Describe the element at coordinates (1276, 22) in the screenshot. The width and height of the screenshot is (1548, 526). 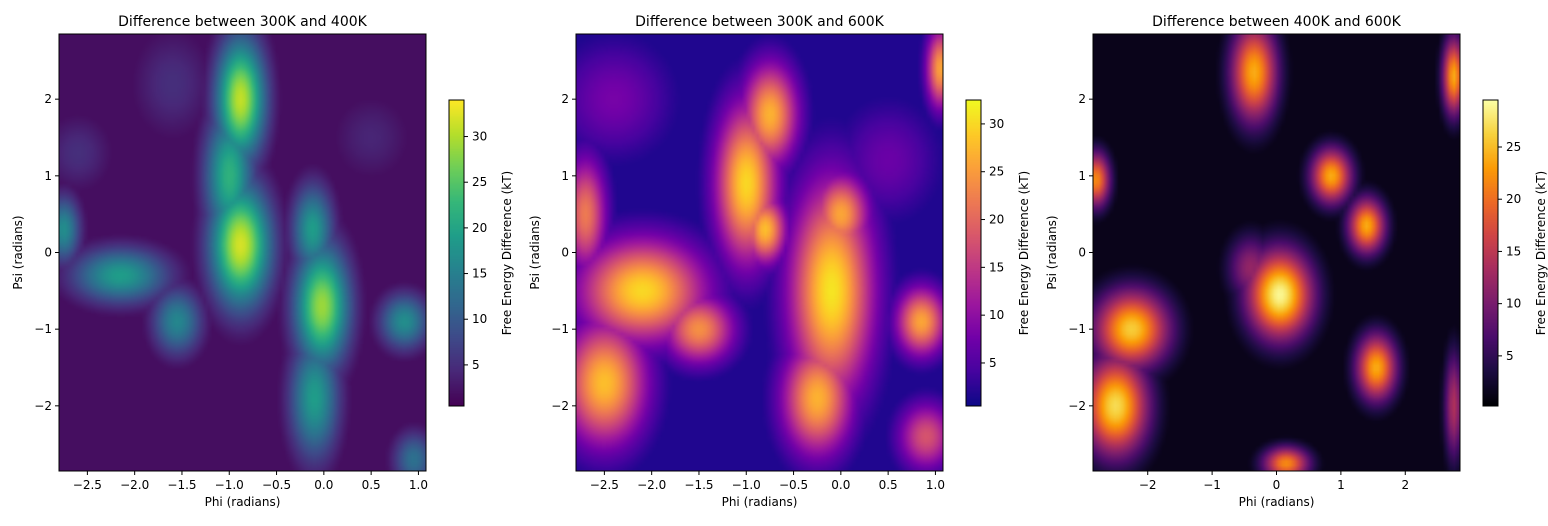
I see `chart-title: Difference between 400K and 600K` at that location.